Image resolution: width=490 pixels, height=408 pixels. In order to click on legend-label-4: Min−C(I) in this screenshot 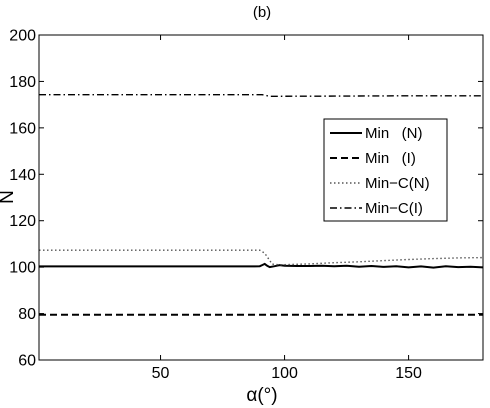, I will do `click(394, 208)`.